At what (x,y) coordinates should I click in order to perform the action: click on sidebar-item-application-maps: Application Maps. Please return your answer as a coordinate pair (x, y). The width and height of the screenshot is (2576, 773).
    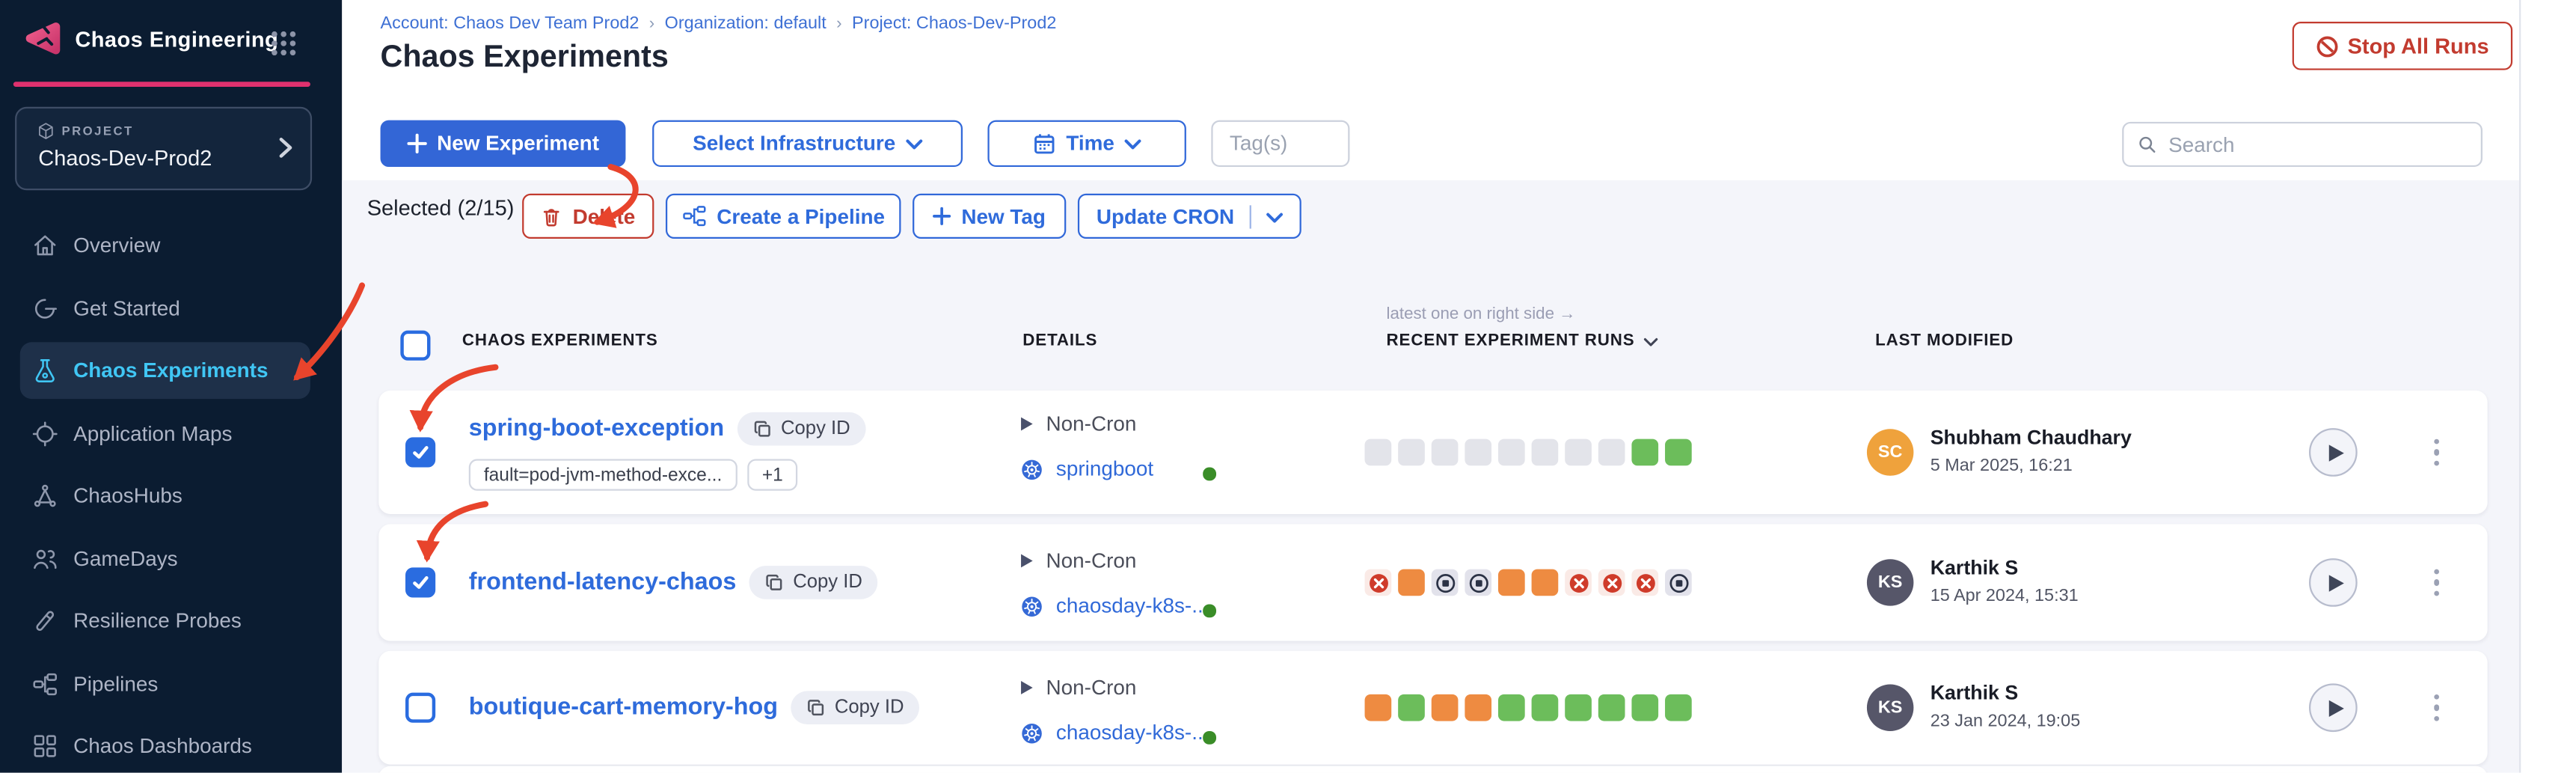
    Looking at the image, I should click on (171, 433).